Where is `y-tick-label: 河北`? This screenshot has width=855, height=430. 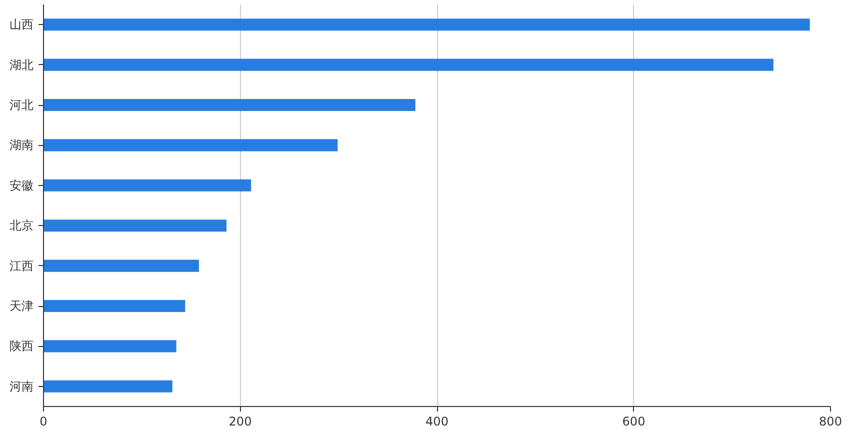
y-tick-label: 河北 is located at coordinates (22, 105).